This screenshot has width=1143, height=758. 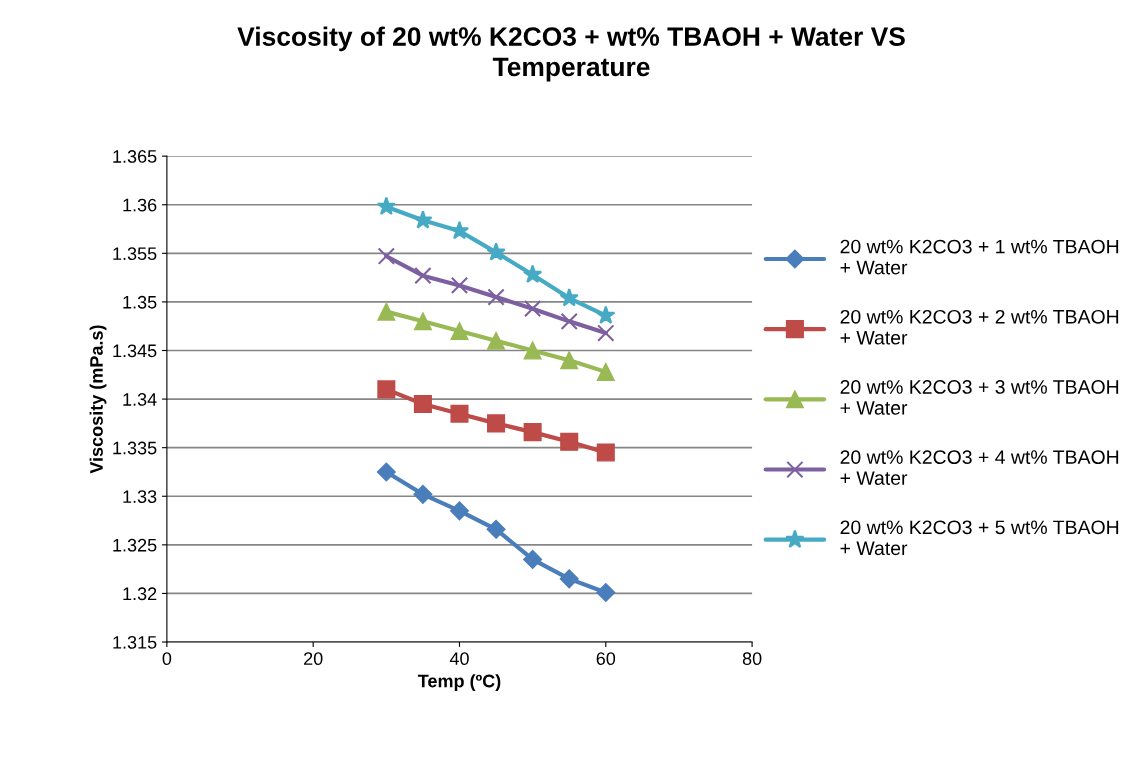 What do you see at coordinates (140, 496) in the screenshot?
I see `y-tick-label: 1.33` at bounding box center [140, 496].